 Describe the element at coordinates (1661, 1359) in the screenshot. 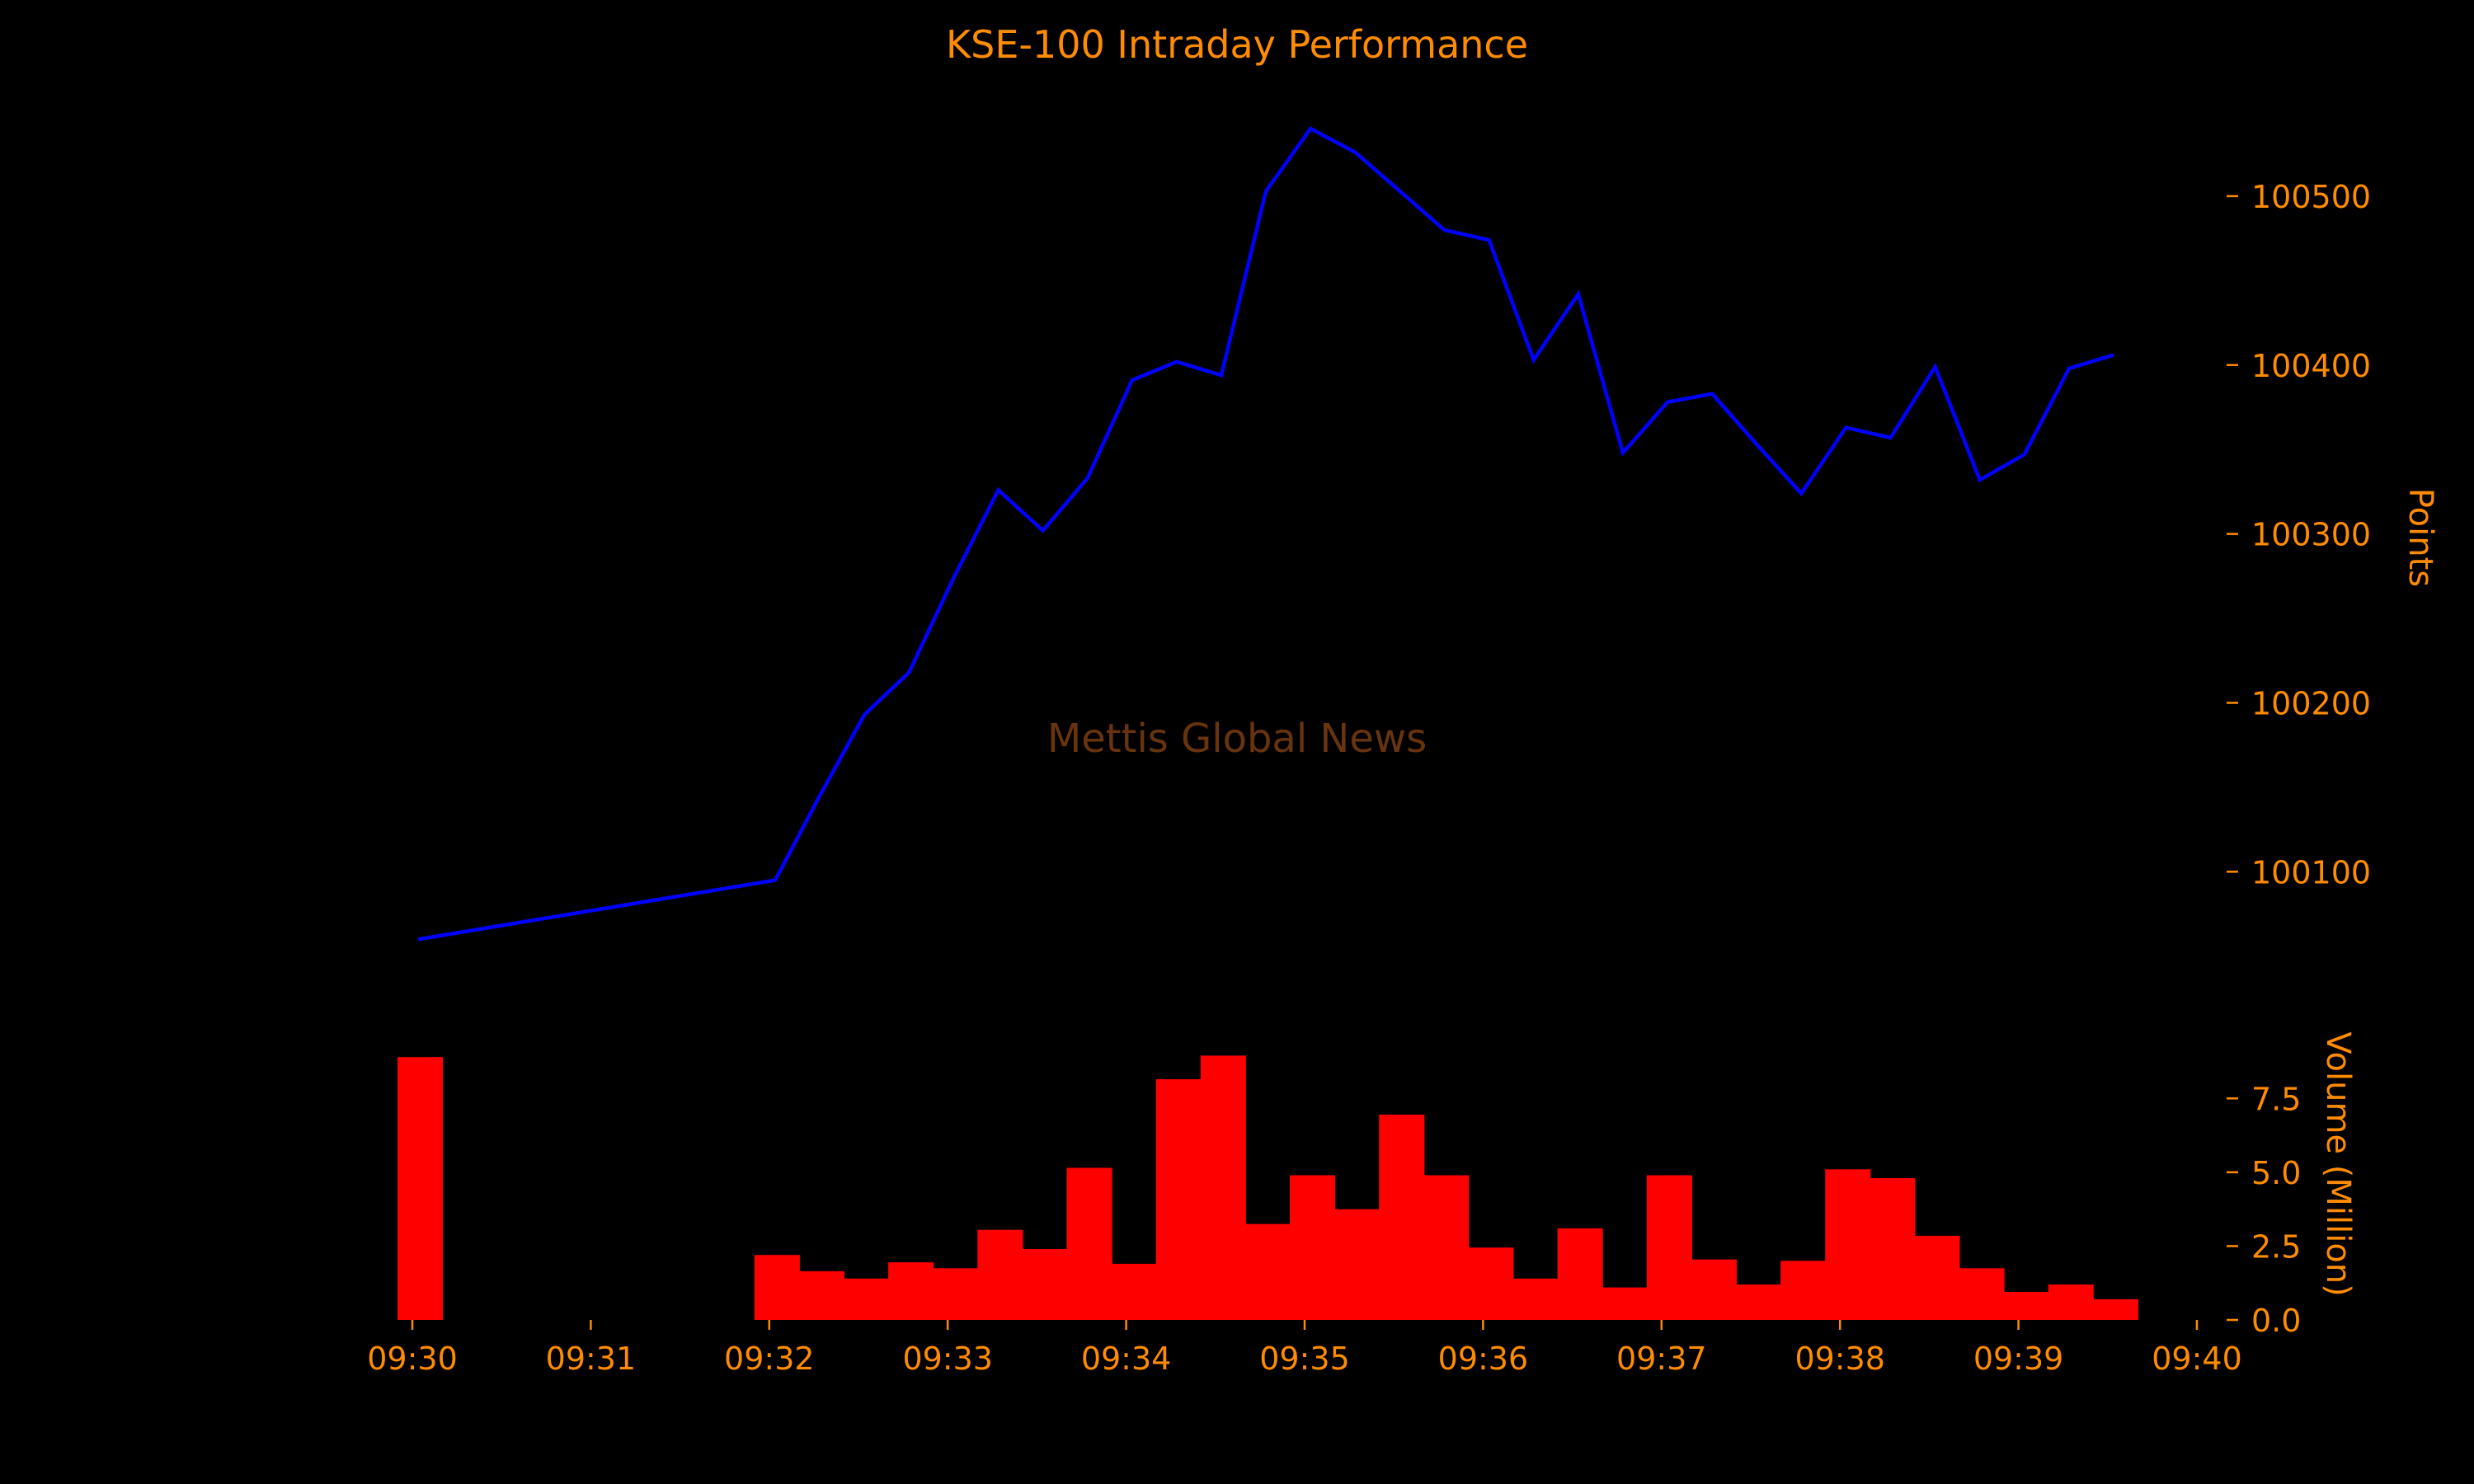

I see `time-tick-label: 09:37` at that location.